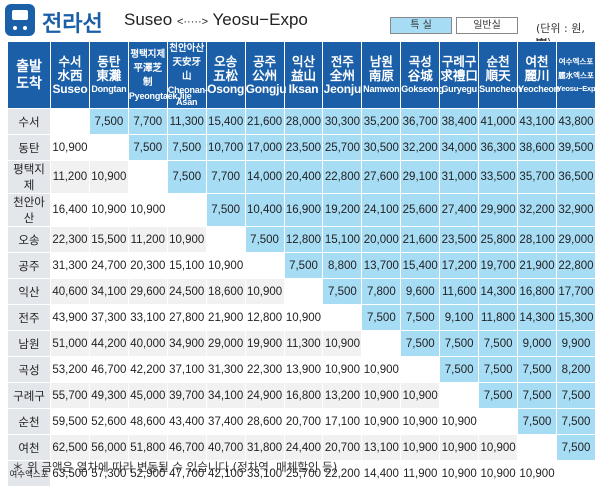 This screenshot has height=487, width=603. I want to click on row-header-station: 동탄, so click(29, 147).